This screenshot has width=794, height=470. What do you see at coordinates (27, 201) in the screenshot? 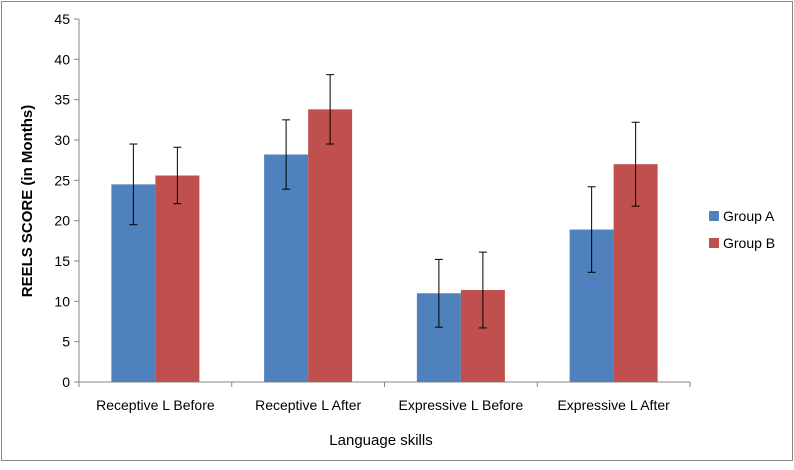
I see `y-axis-title: REELS SCORE (in Months)` at bounding box center [27, 201].